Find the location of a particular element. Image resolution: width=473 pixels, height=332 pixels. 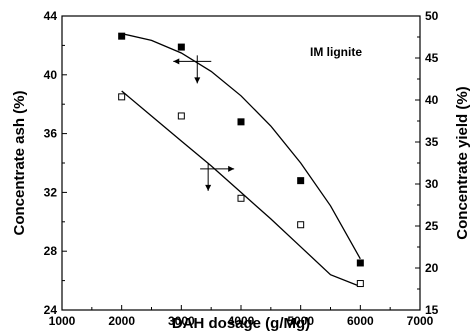

y-right-axis-ticks: 15 20 25 30 35 40 45 50 is located at coordinates (427, 163).